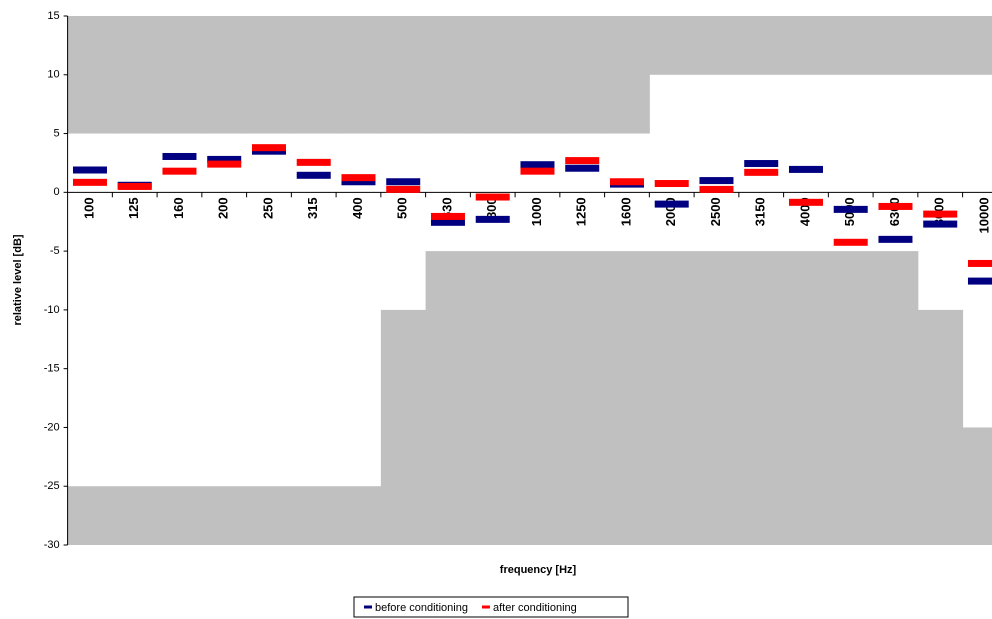  What do you see at coordinates (491, 607) in the screenshot?
I see `legend` at bounding box center [491, 607].